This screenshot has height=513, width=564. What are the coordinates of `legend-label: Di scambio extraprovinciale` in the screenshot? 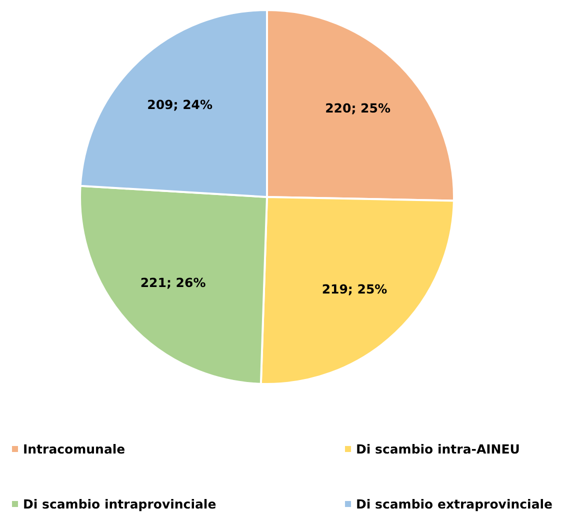 It's located at (454, 504).